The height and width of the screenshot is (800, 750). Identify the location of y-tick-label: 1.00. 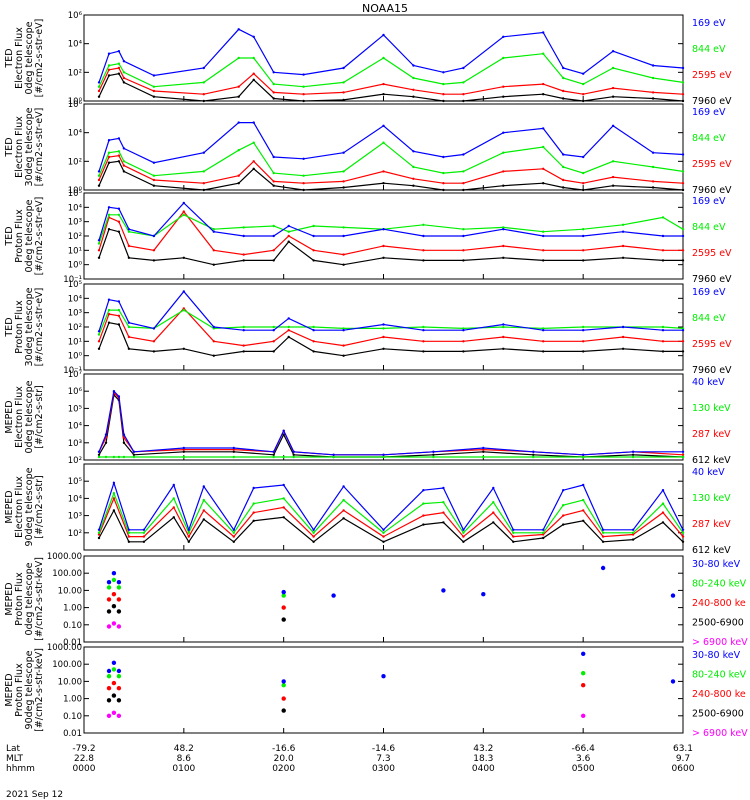
(72, 609).